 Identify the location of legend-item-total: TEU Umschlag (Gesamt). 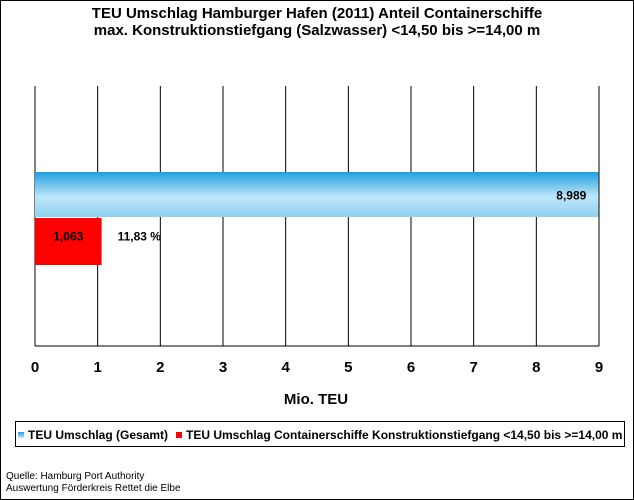
(93, 435).